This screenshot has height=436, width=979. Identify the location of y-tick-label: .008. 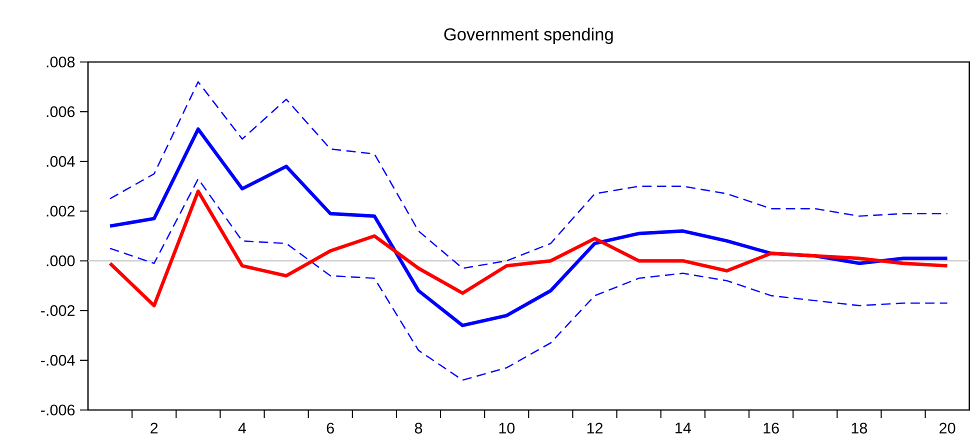
(60, 62).